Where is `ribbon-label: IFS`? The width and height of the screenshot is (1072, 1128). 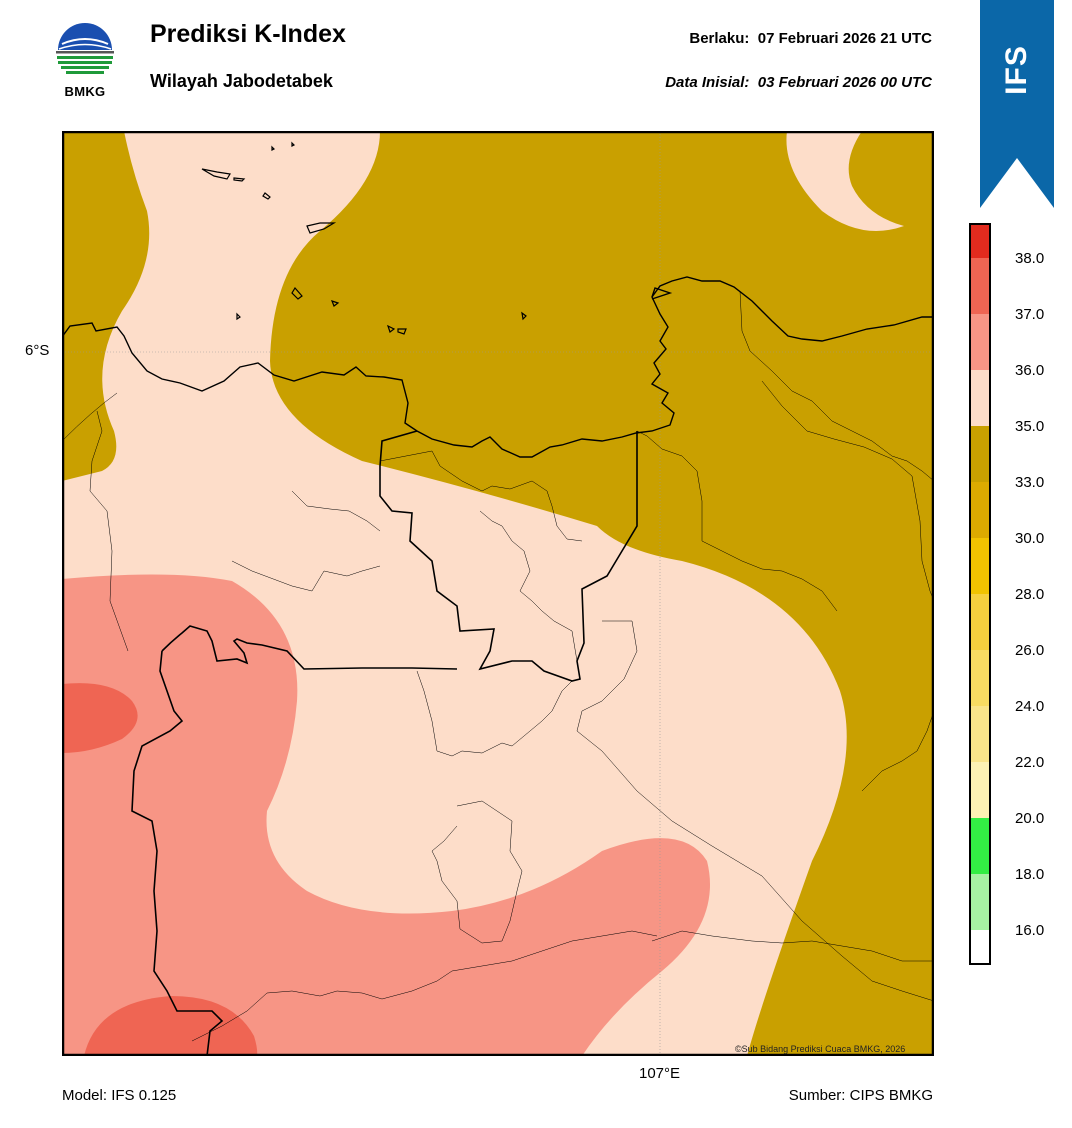 ribbon-label: IFS is located at coordinates (1017, 70).